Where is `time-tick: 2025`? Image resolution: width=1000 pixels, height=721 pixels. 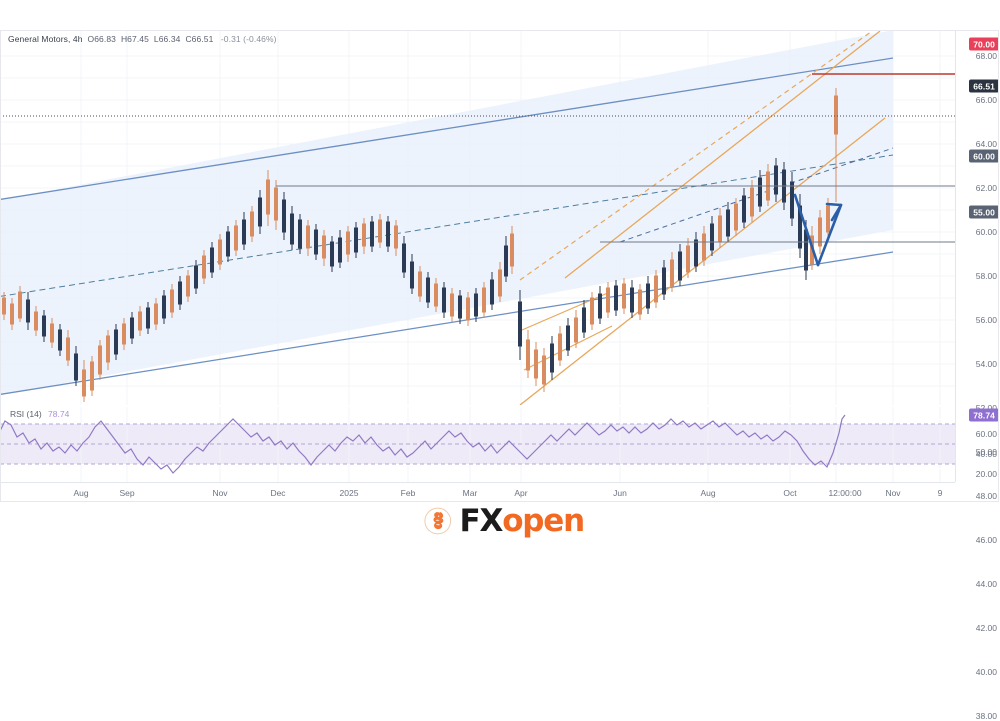
time-tick: 2025 is located at coordinates (349, 493).